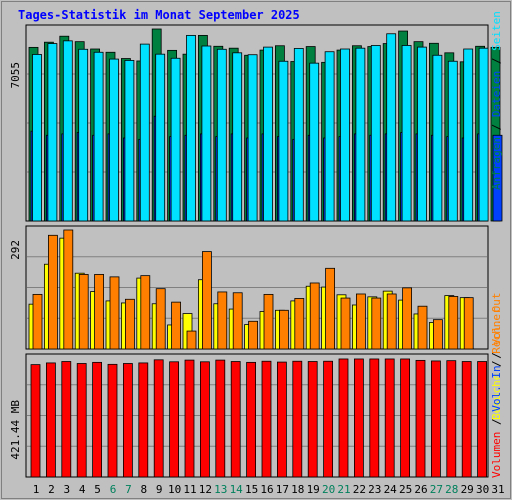  I want to click on legend-item: Vol. In, so click(496, 388).